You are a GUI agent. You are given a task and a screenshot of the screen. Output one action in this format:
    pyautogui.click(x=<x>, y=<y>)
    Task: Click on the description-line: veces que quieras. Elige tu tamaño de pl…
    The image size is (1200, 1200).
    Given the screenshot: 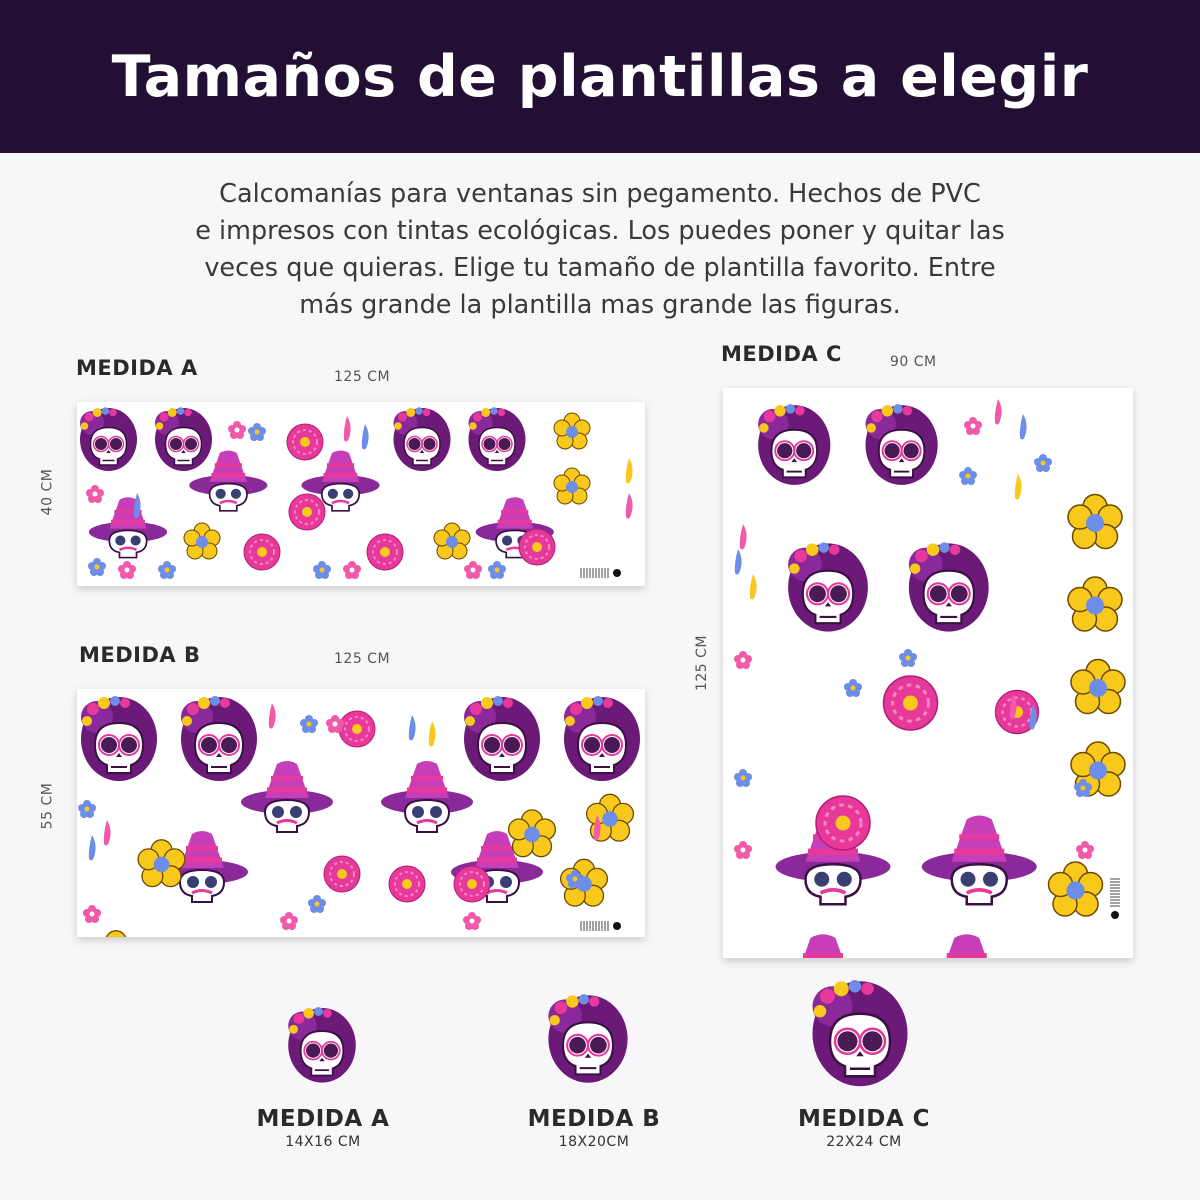 What is the action you would take?
    pyautogui.click(x=600, y=268)
    